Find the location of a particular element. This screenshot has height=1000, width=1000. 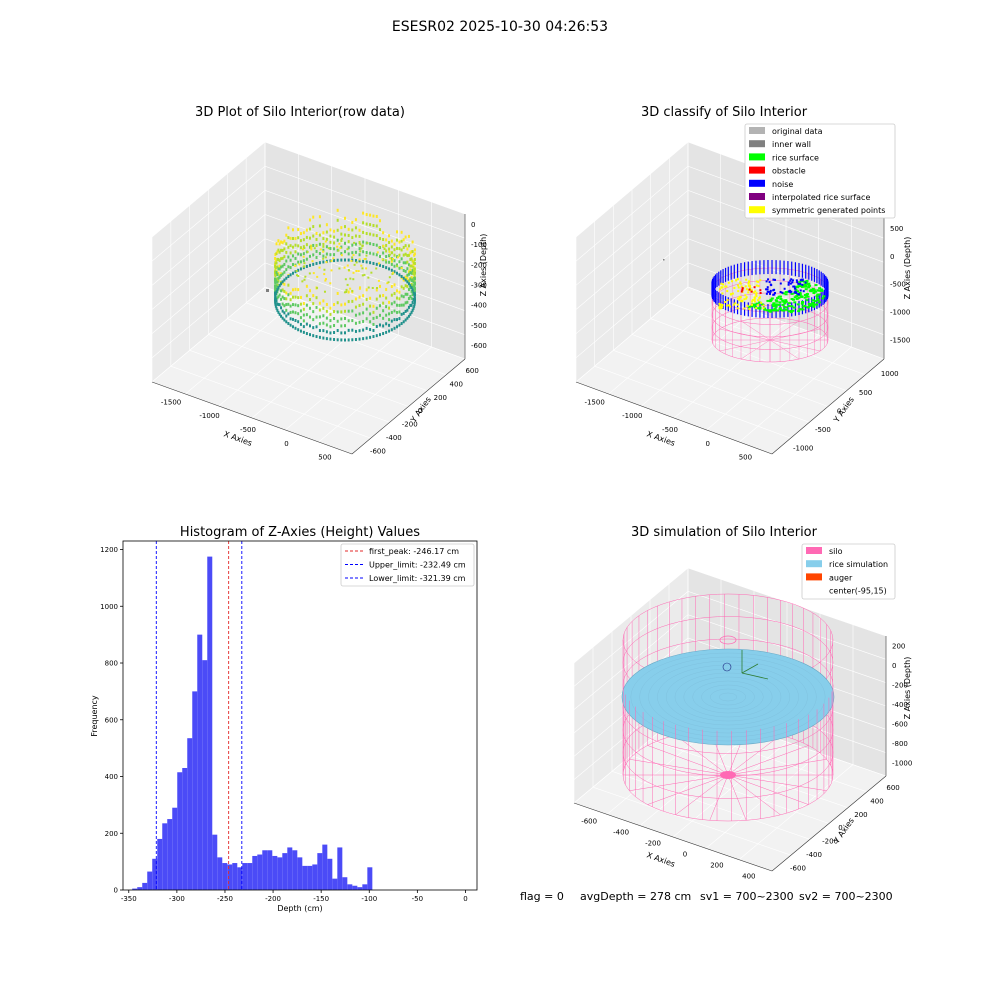

rice-mesh is located at coordinates (728, 697).